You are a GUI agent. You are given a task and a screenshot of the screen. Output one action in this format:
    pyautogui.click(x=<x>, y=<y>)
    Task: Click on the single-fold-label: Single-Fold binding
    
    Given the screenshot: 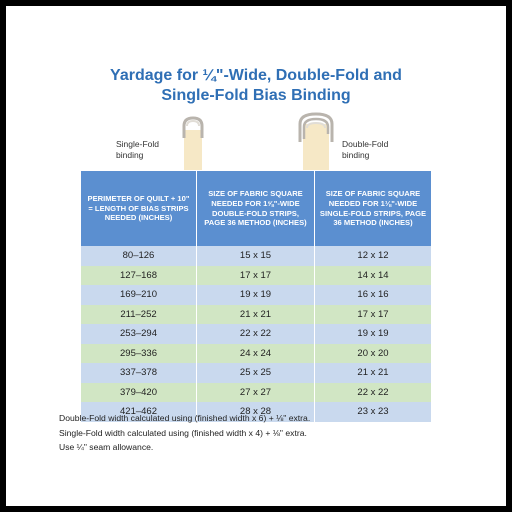 What is the action you would take?
    pyautogui.click(x=137, y=149)
    